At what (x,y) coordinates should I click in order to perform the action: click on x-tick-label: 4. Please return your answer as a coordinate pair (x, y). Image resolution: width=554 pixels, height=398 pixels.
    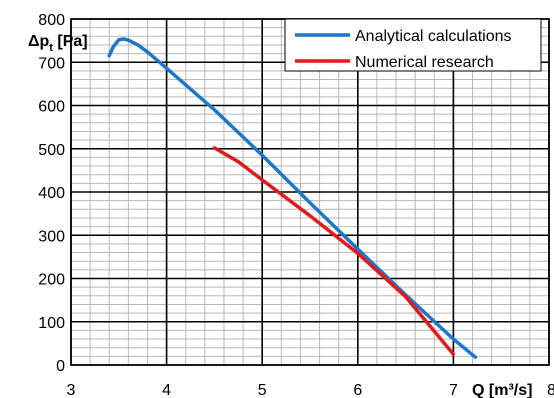
    Looking at the image, I should click on (166, 390).